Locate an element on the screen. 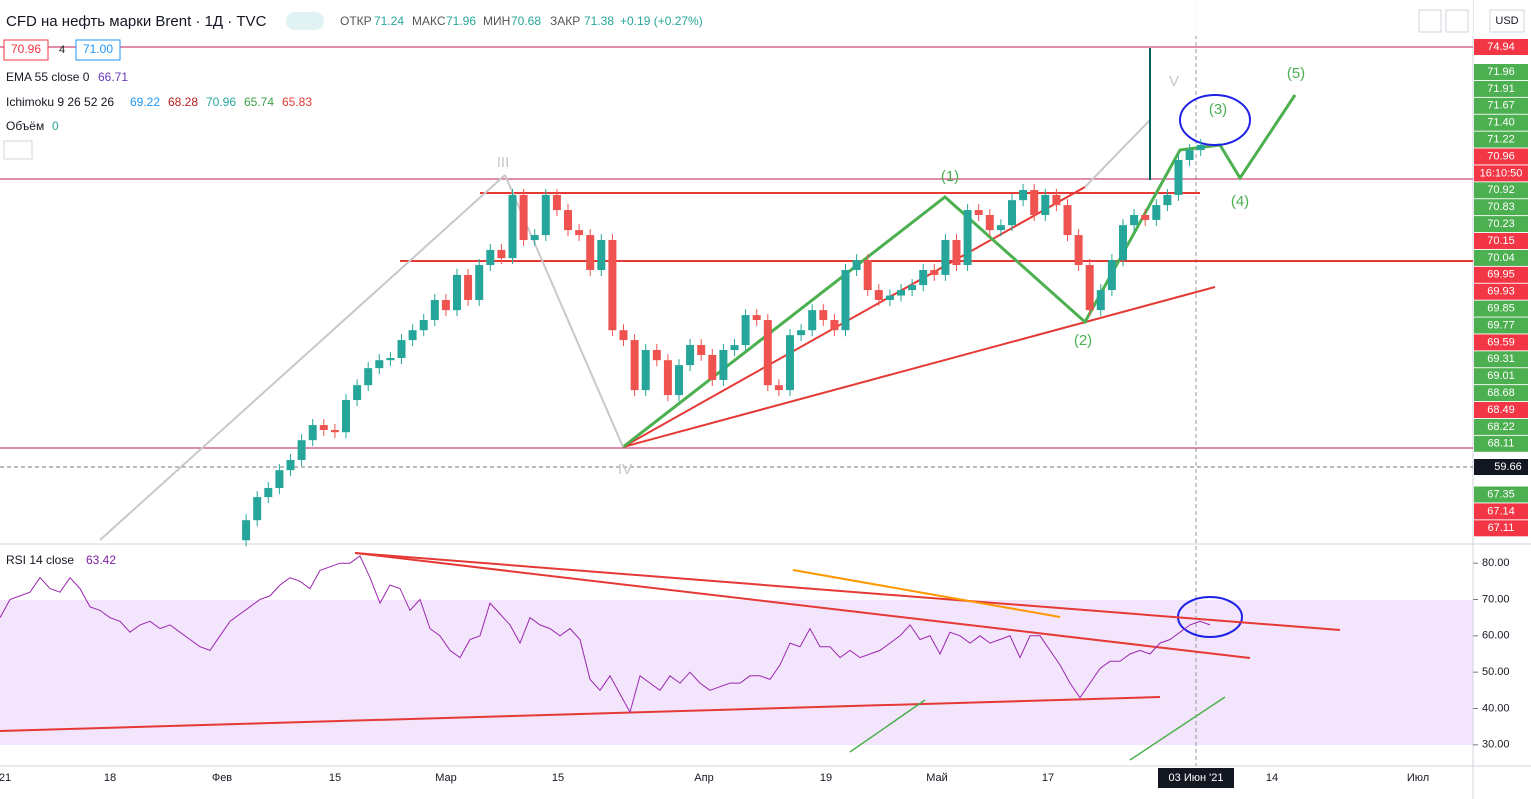  time-label: 19 is located at coordinates (826, 778).